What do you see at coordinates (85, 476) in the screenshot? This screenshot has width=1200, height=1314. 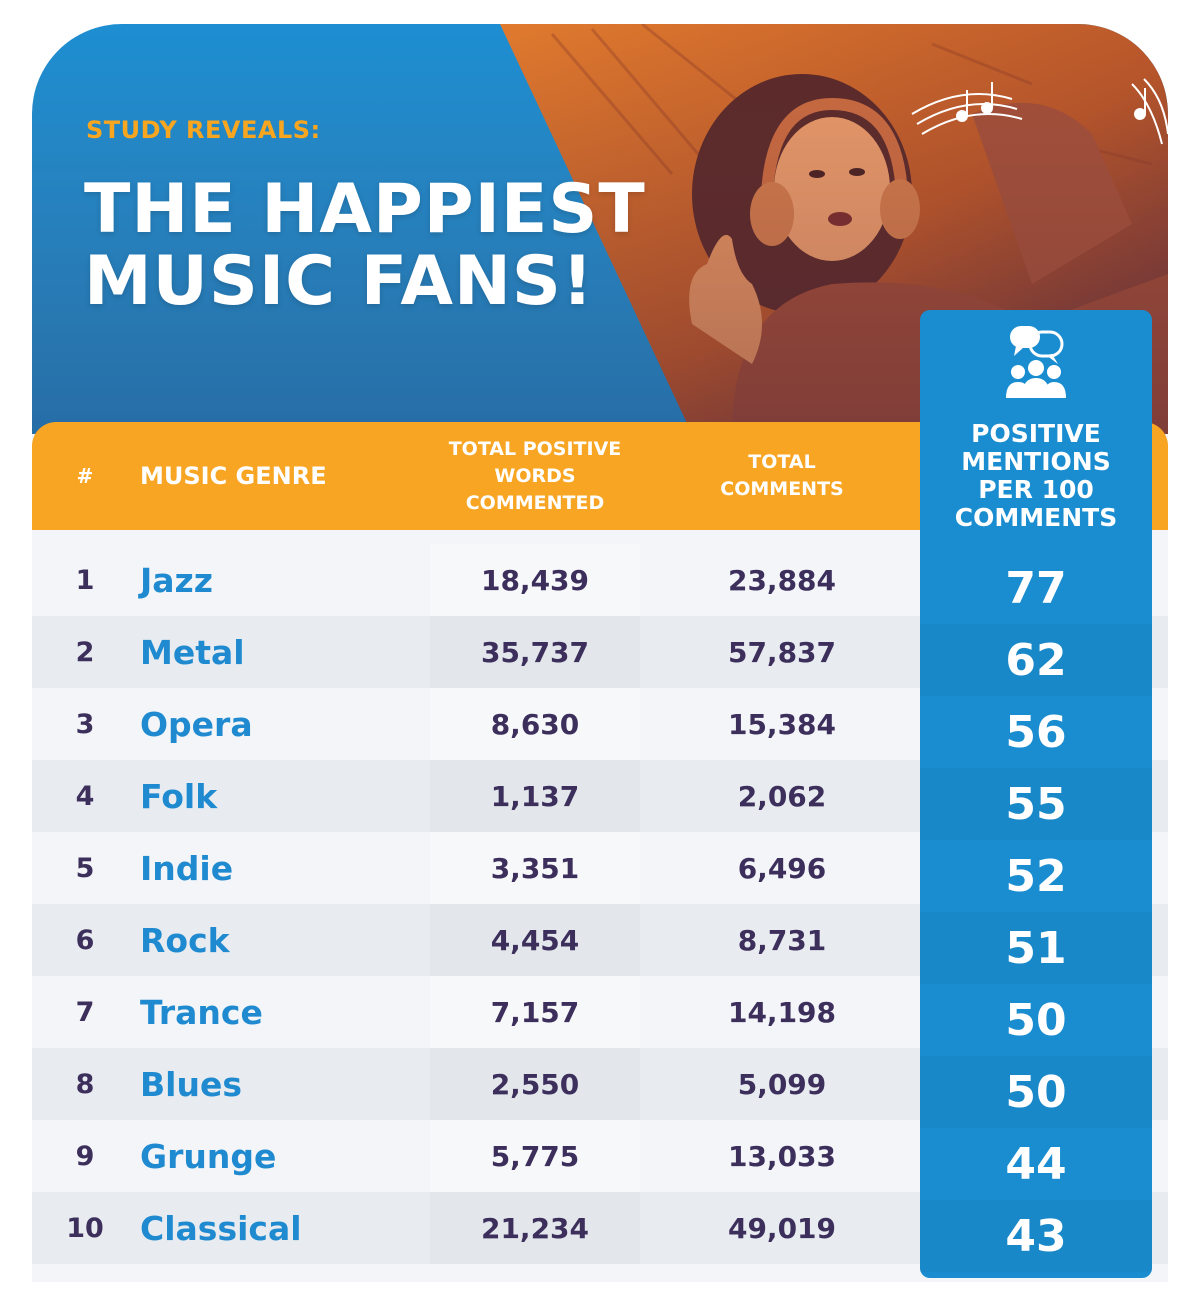 I see `col-header-rank: #` at bounding box center [85, 476].